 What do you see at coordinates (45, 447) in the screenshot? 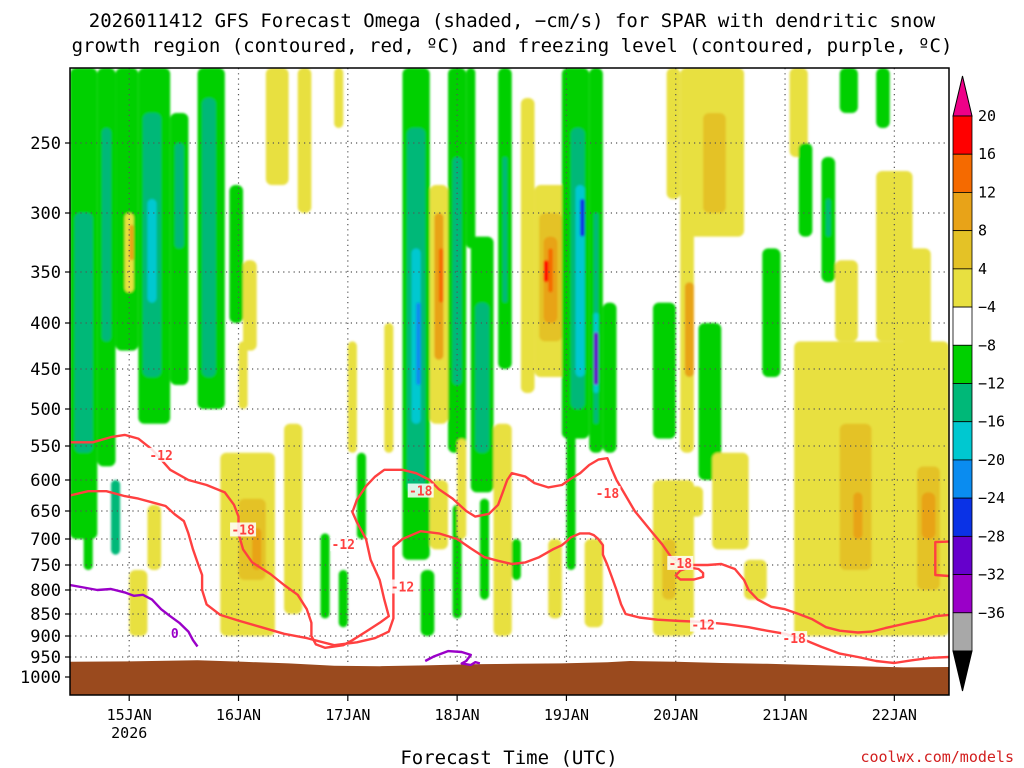
I see `y-tick-label: 550` at bounding box center [45, 447].